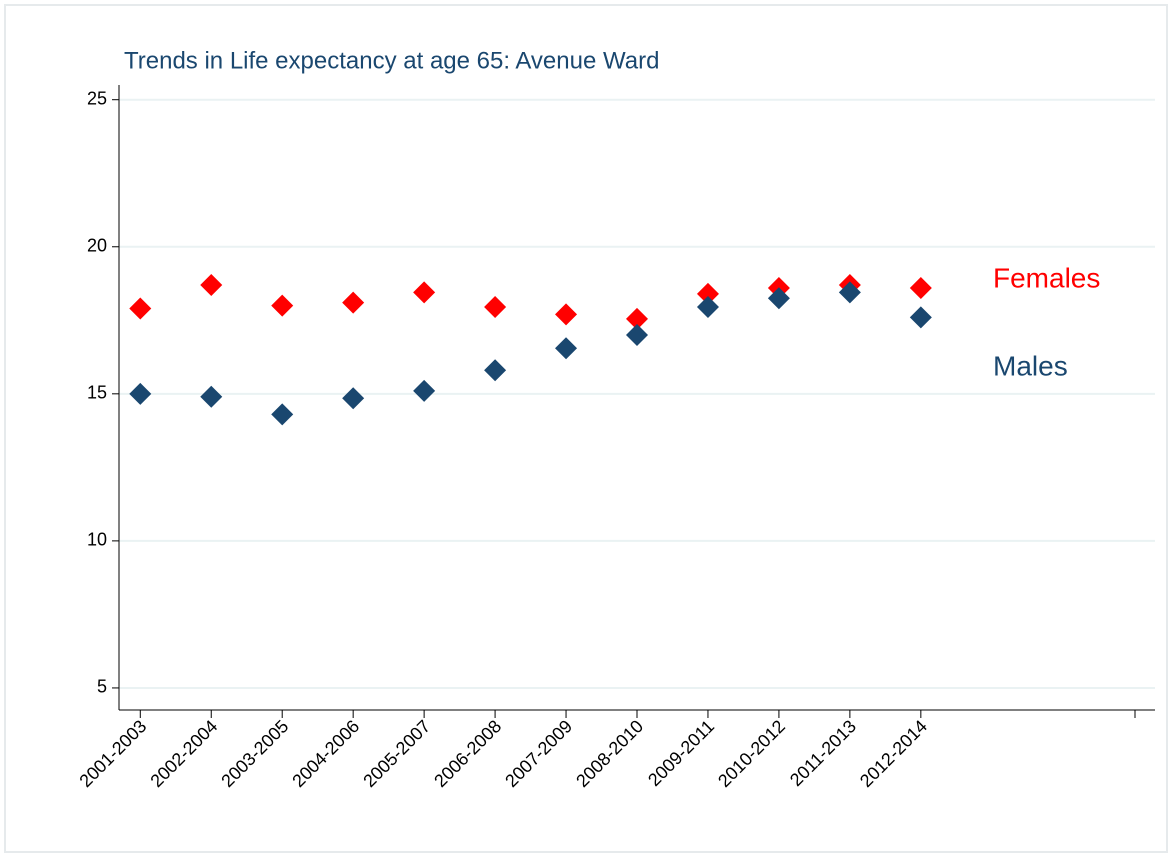  What do you see at coordinates (1030, 365) in the screenshot?
I see `series-label: Males` at bounding box center [1030, 365].